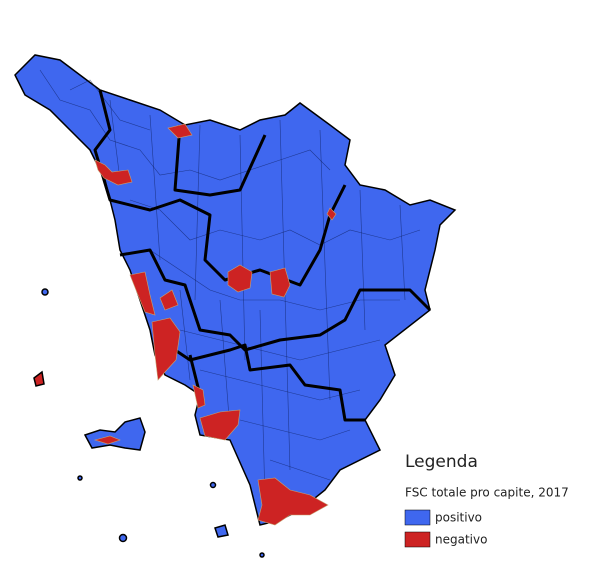  What do you see at coordinates (458, 518) in the screenshot?
I see `legend-label: positivo` at bounding box center [458, 518].